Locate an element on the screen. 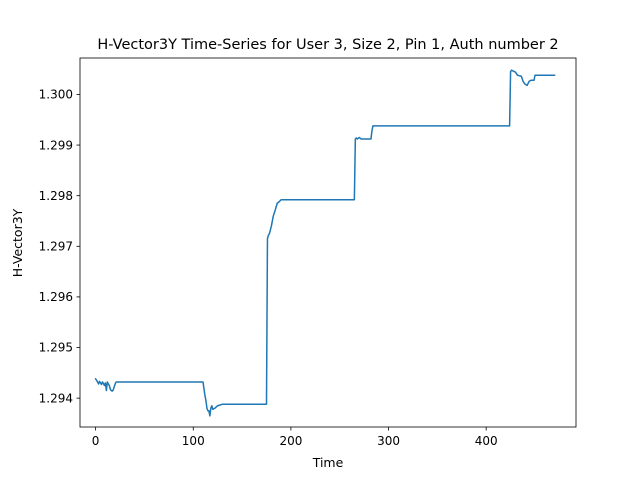  y-axis-label: H-Vector3Y is located at coordinates (17, 242).